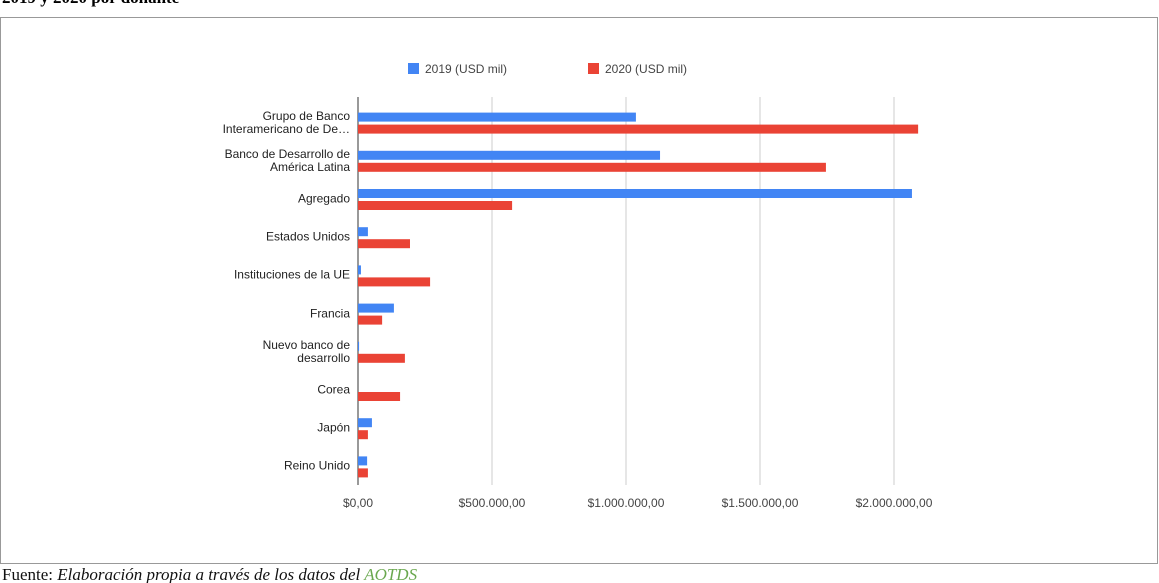  I want to click on legend-label: 2020 (USD mil), so click(646, 69).